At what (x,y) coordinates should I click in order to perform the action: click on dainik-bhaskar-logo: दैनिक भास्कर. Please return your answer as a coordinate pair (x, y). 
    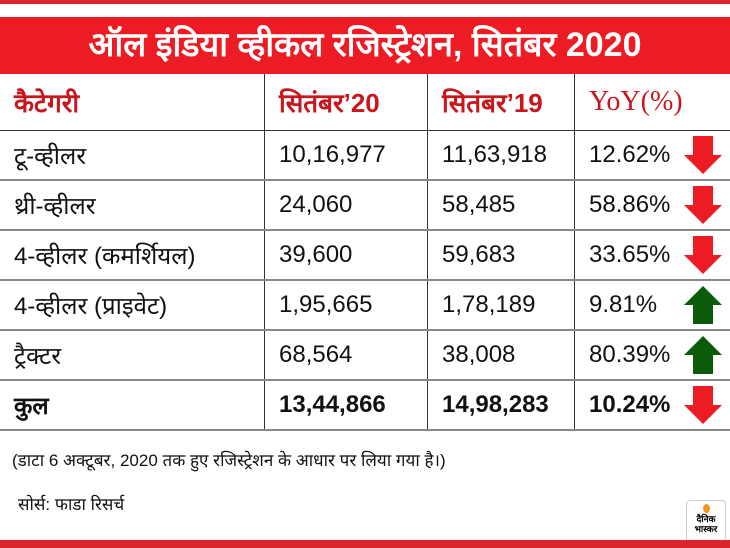
    Looking at the image, I should click on (706, 521).